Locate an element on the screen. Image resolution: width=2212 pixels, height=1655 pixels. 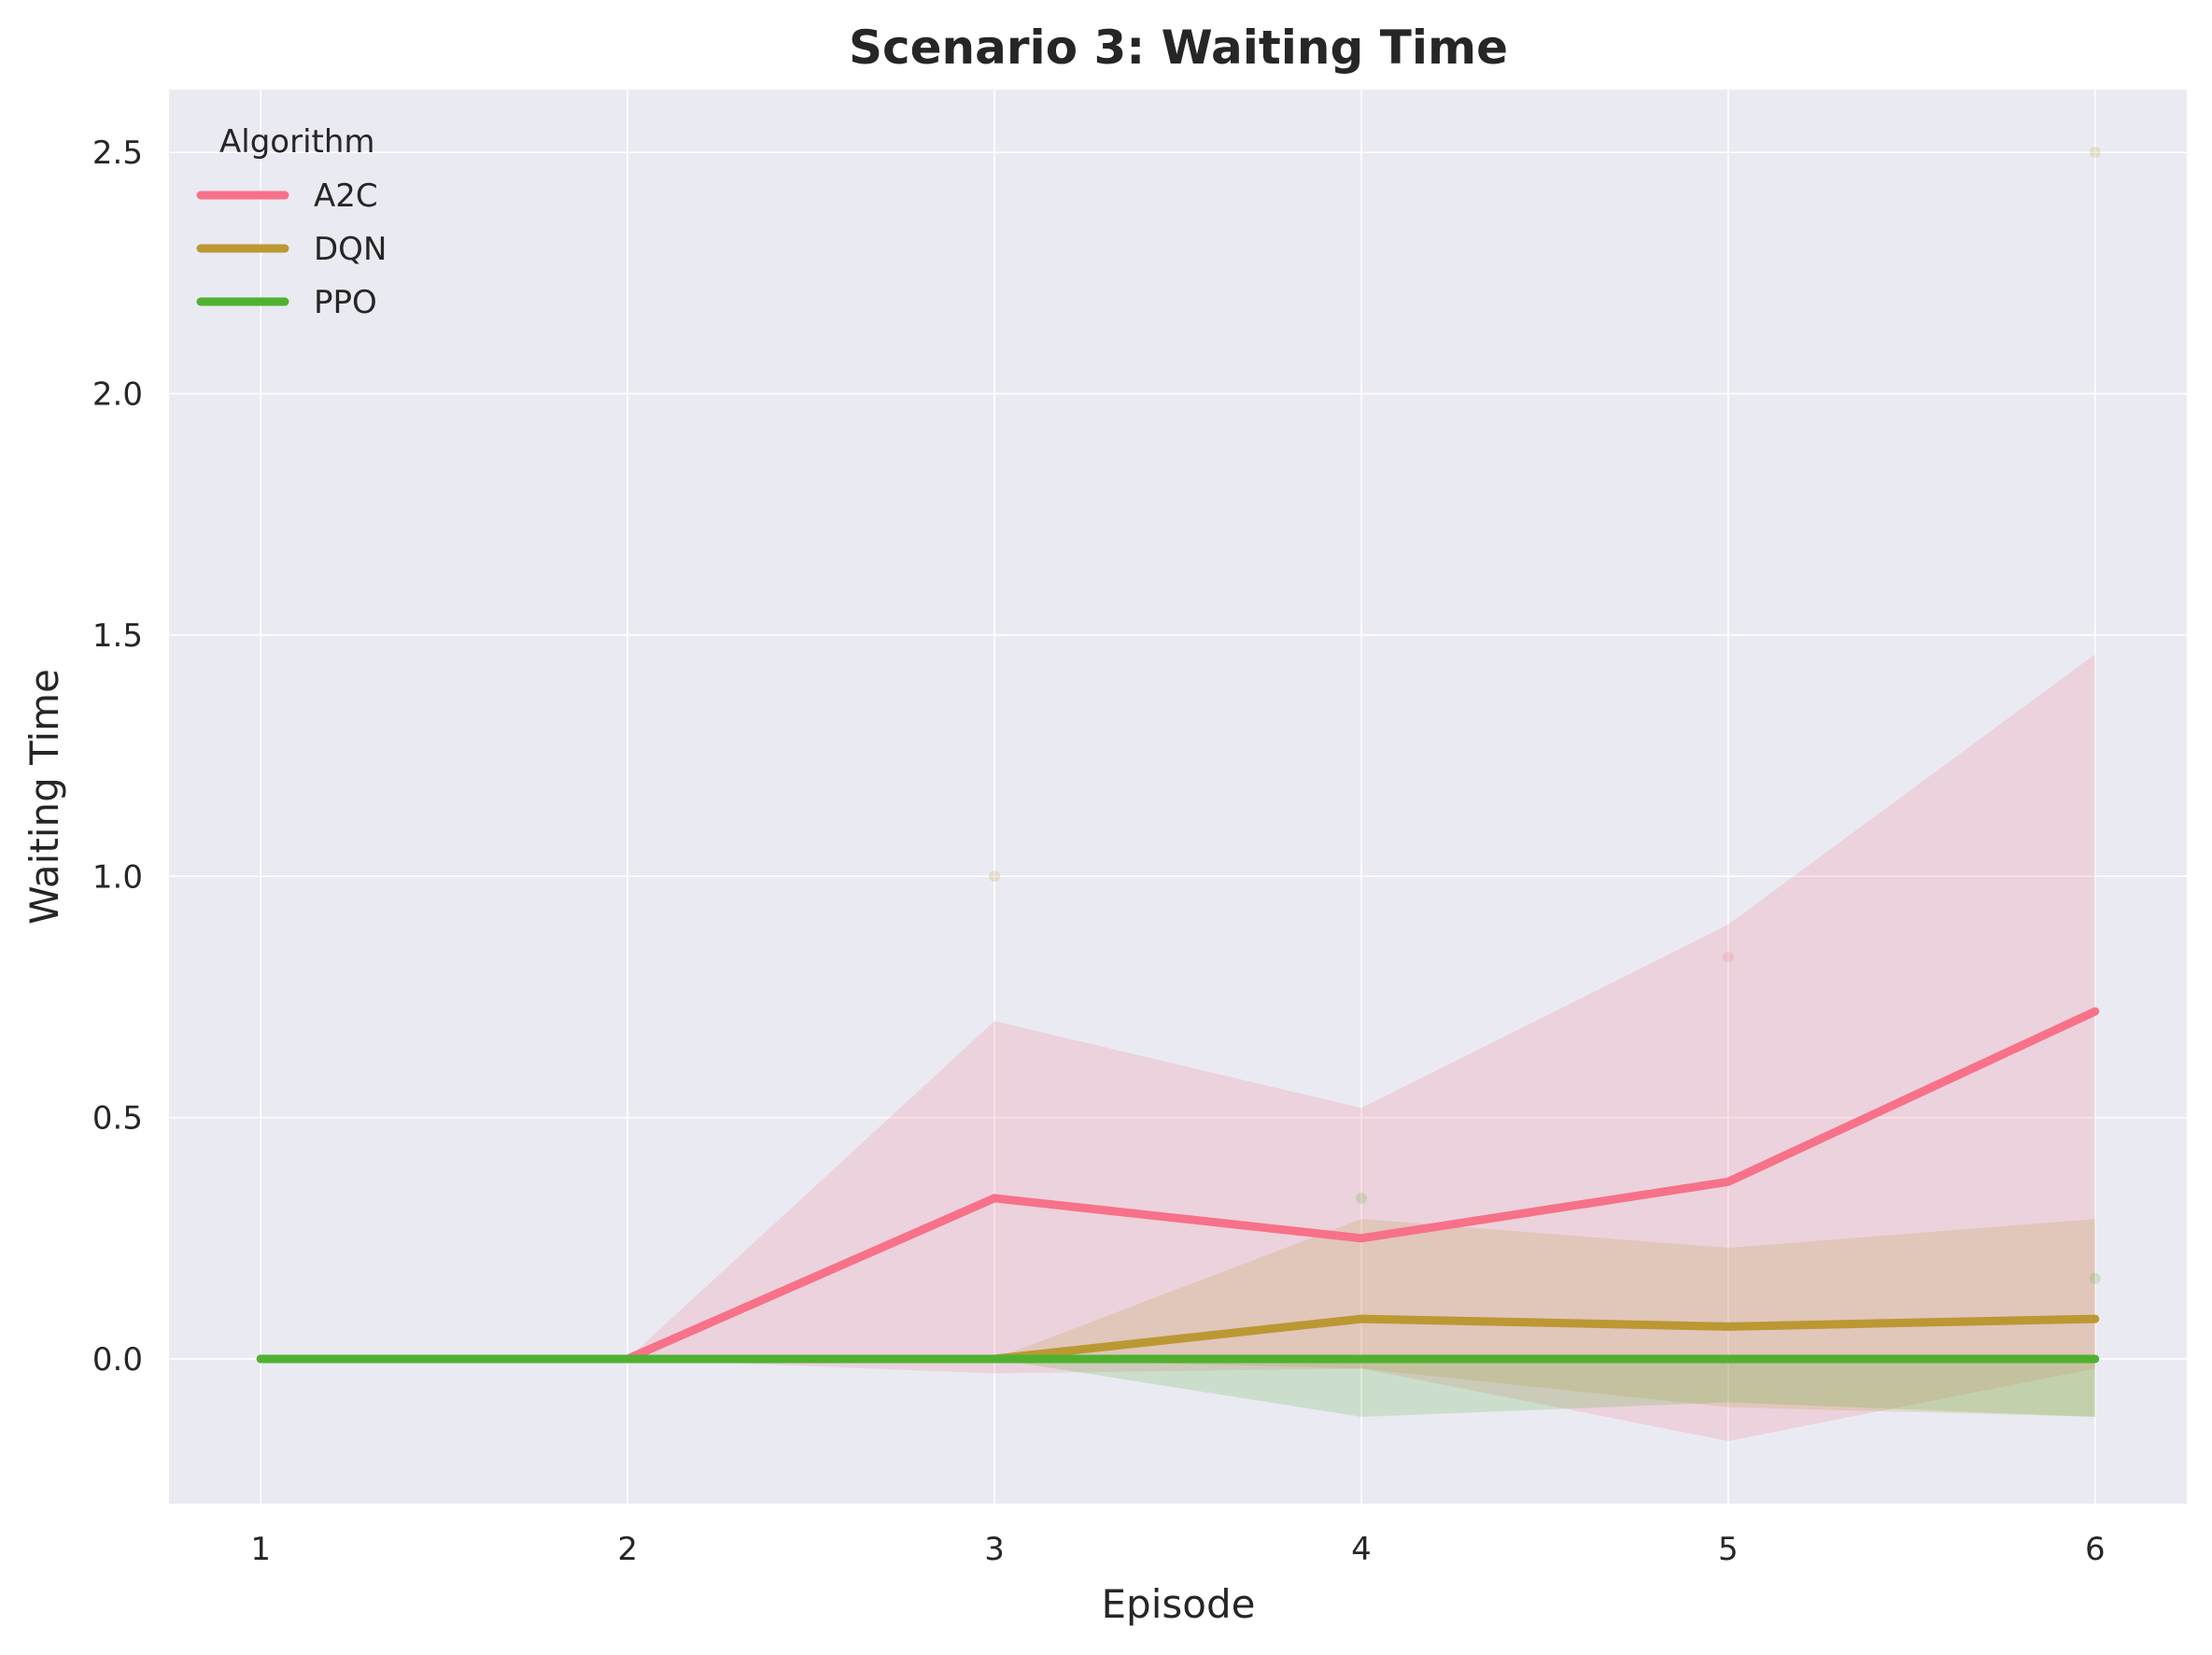
y-tick-label: 1.0 is located at coordinates (117, 877).